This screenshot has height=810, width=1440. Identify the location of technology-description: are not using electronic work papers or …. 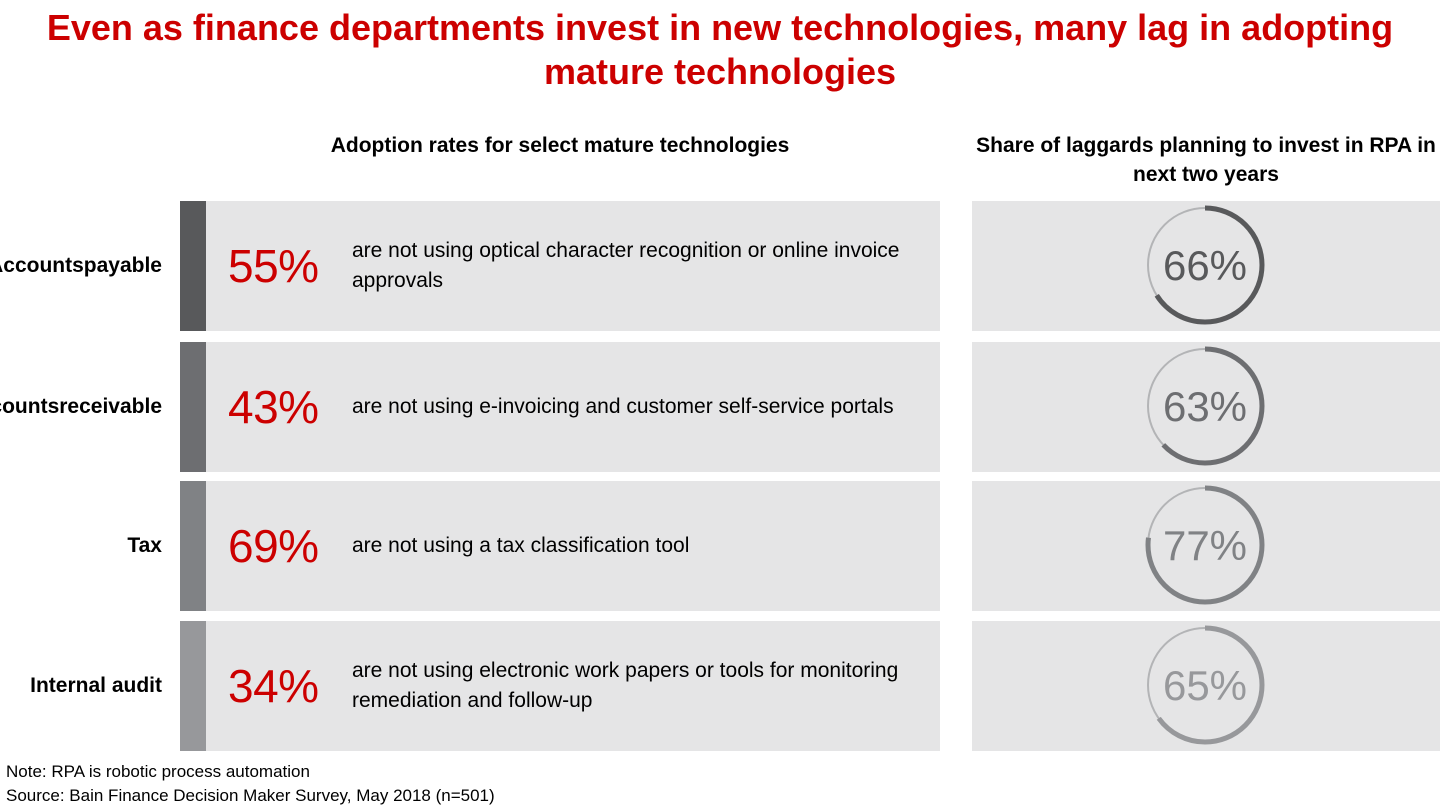
(625, 685).